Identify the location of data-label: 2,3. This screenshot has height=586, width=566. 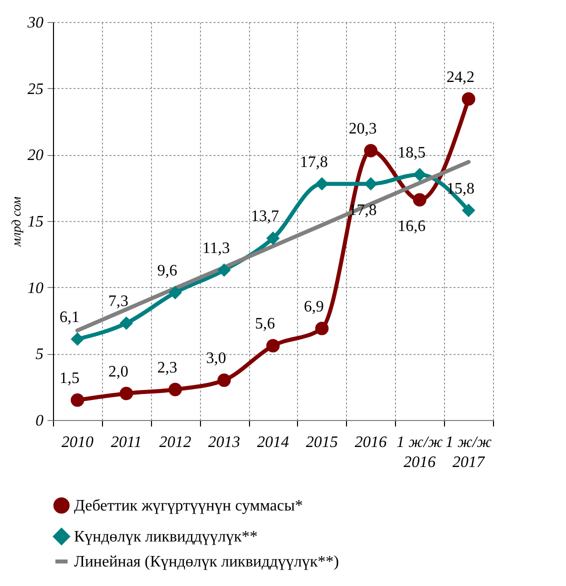
(167, 367).